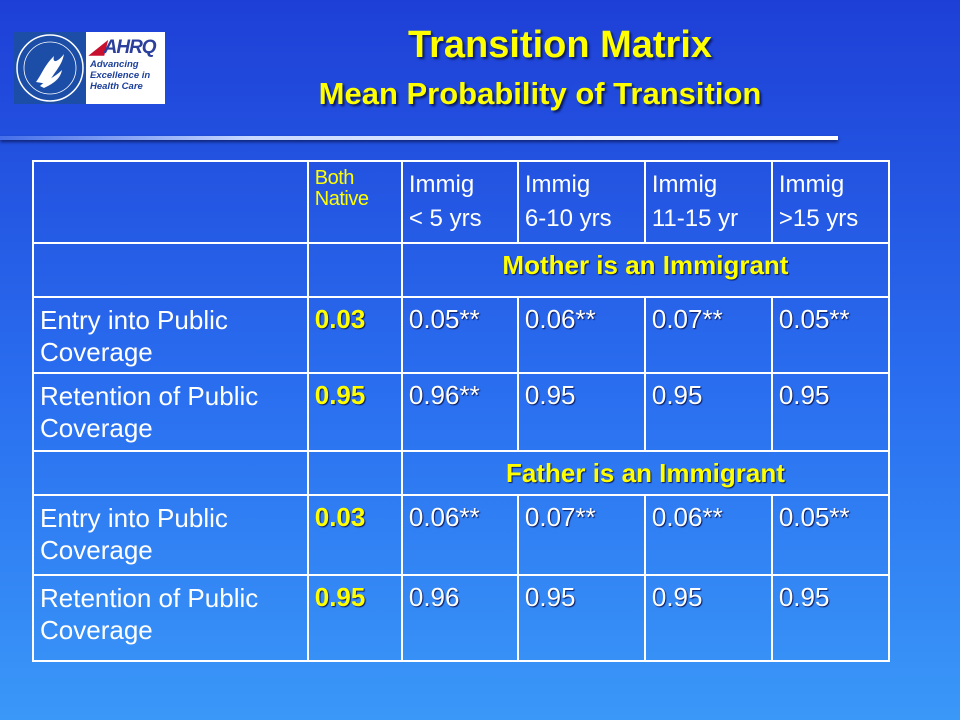  What do you see at coordinates (540, 93) in the screenshot?
I see `slide-subtitle: Mean Probability of Transition` at bounding box center [540, 93].